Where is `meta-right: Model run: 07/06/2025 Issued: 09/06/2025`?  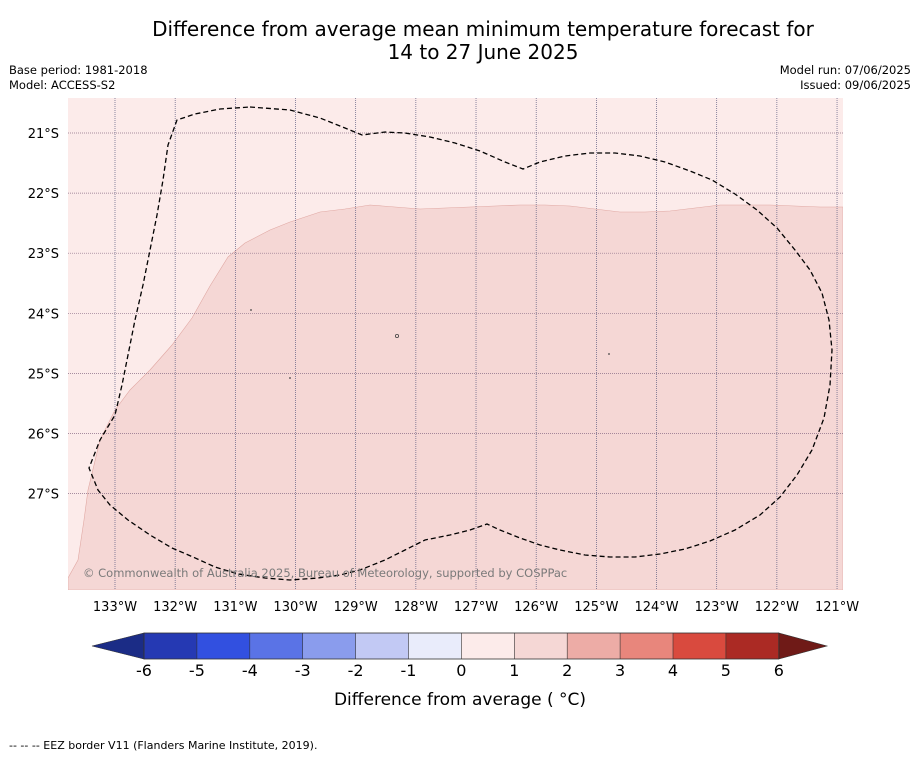 meta-right: Model run: 07/06/2025 Issued: 09/06/2025 is located at coordinates (845, 78).